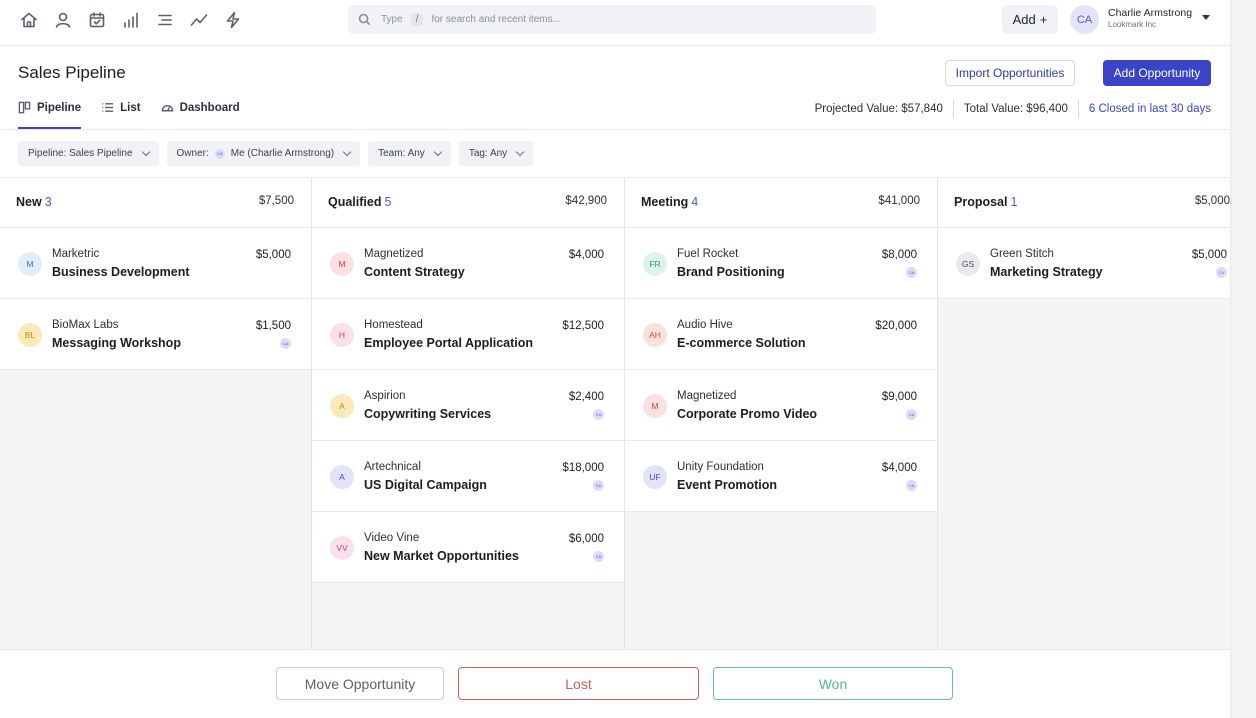  Describe the element at coordinates (468, 476) in the screenshot. I see `opportunity-card: A Artechnical US Digital Campaign $18,000 CA` at that location.